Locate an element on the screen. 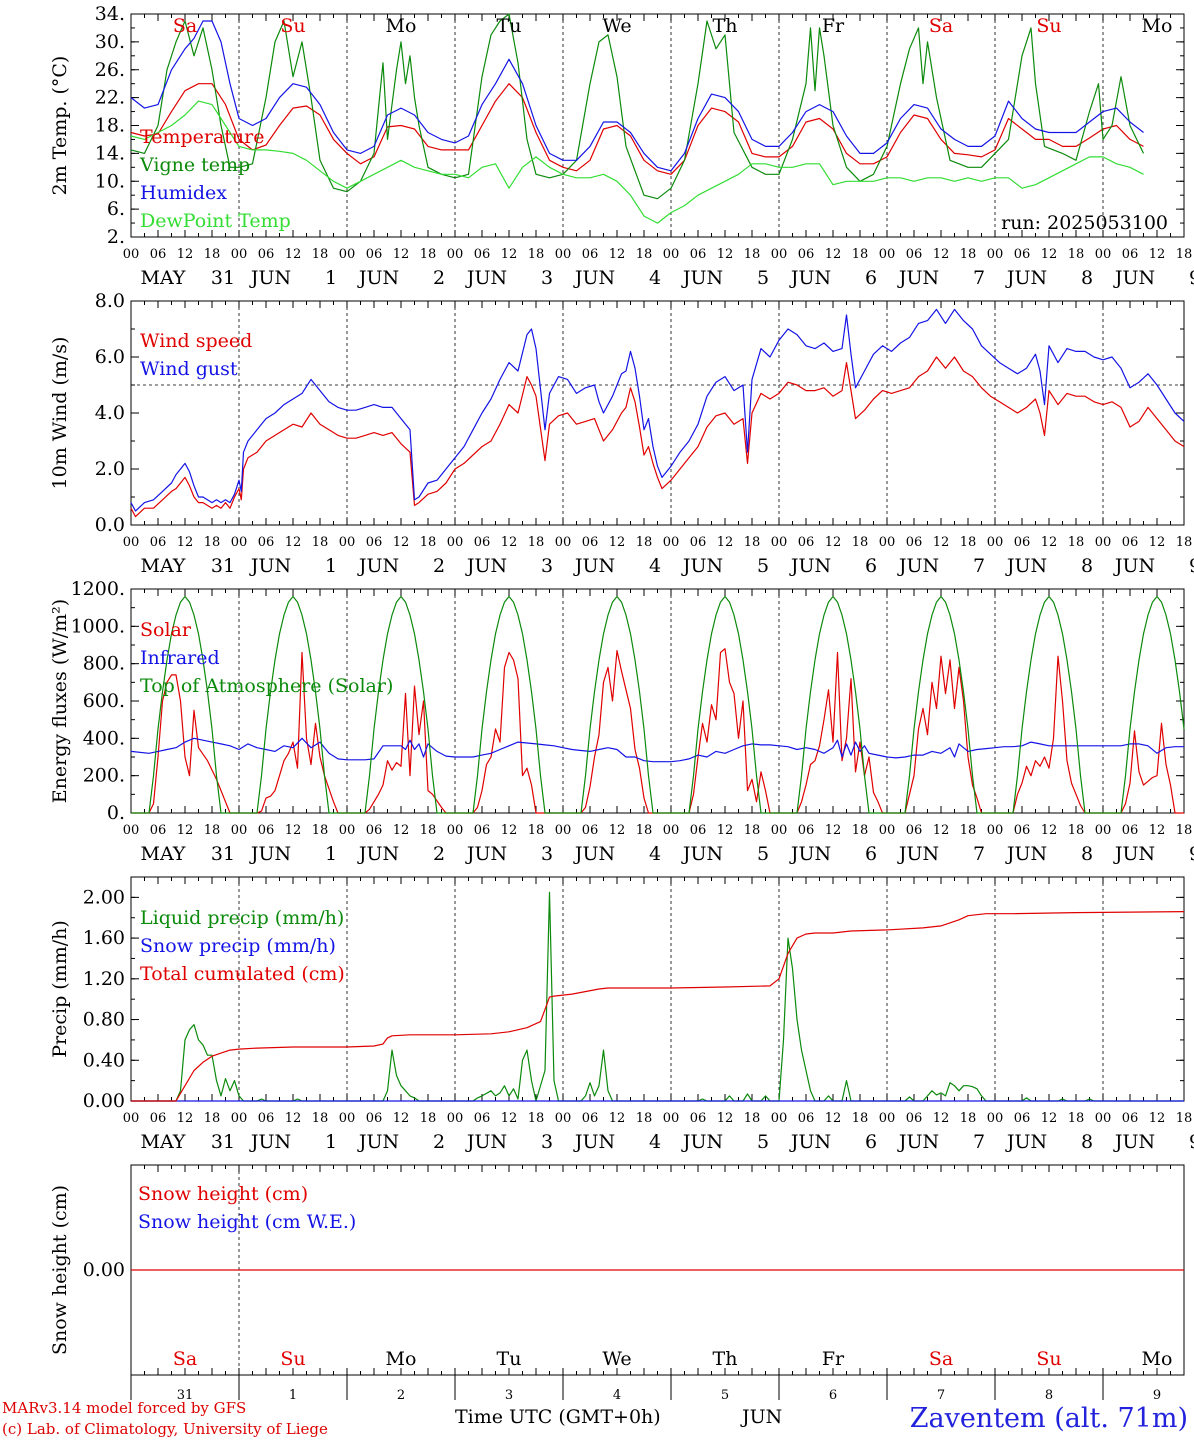  series-line-temperature is located at coordinates (637, 129).